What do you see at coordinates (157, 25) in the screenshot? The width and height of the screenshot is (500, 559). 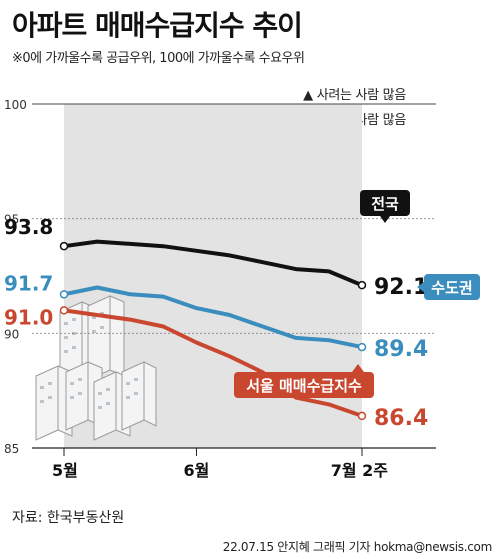 I see `chart-title: 아파트 매매수급지수 추이` at bounding box center [157, 25].